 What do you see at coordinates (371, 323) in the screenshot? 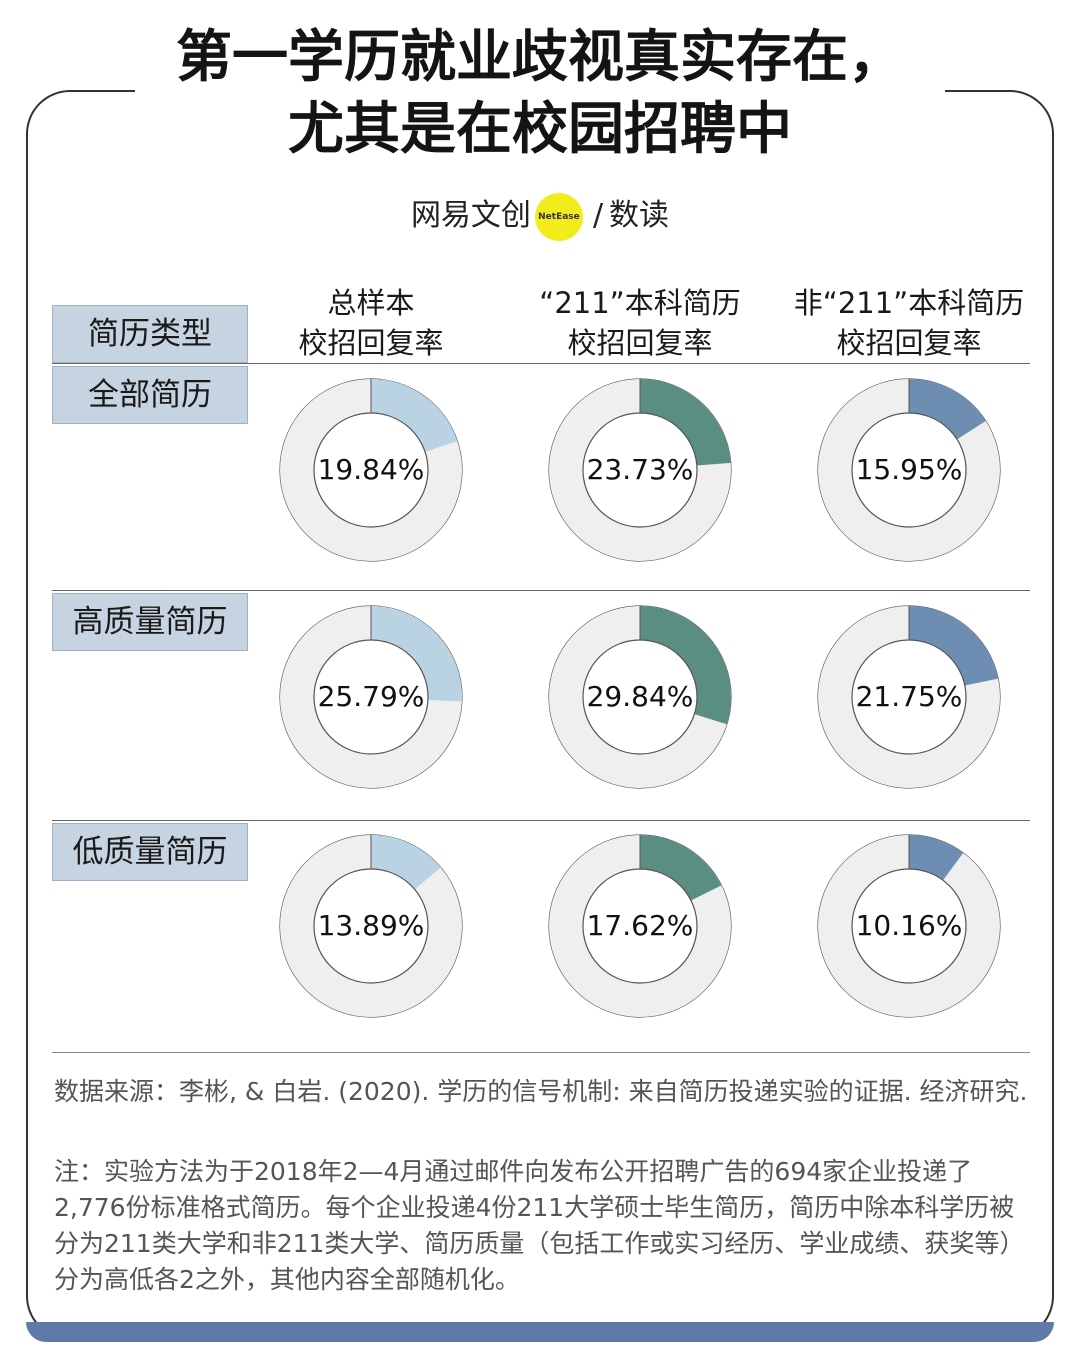
I see `column-header-total: 总样本 校招回复率` at bounding box center [371, 323].